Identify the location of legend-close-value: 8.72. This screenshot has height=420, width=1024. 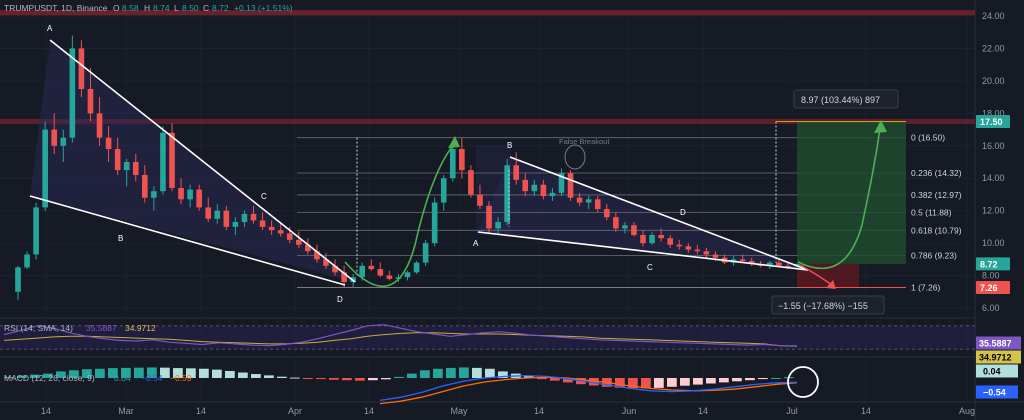
(220, 8).